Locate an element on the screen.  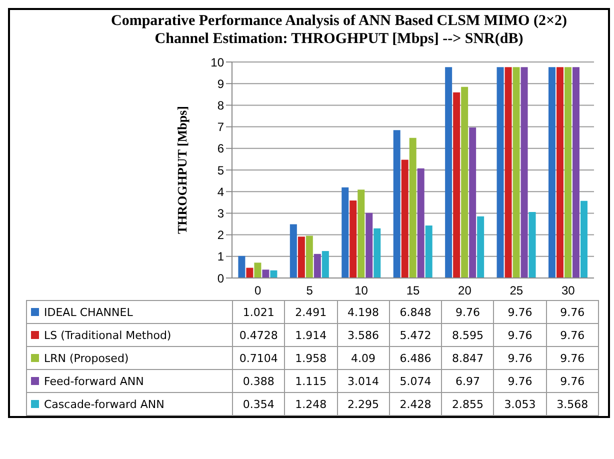
legend-label: IDEAL CHANNEL is located at coordinates (129, 312).